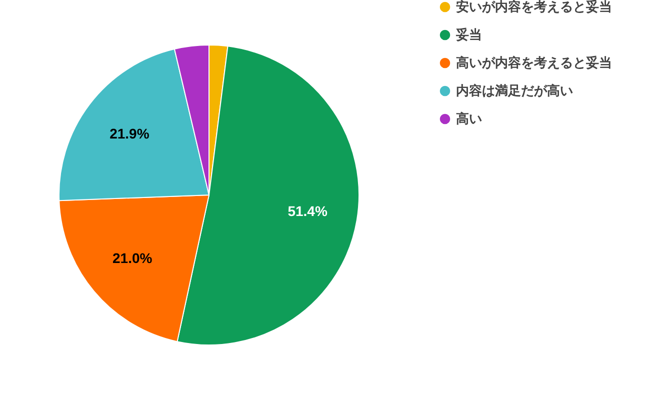 The width and height of the screenshot is (667, 415). What do you see at coordinates (534, 63) in the screenshot?
I see `legend-label: 高いが内容を考えると妥当` at bounding box center [534, 63].